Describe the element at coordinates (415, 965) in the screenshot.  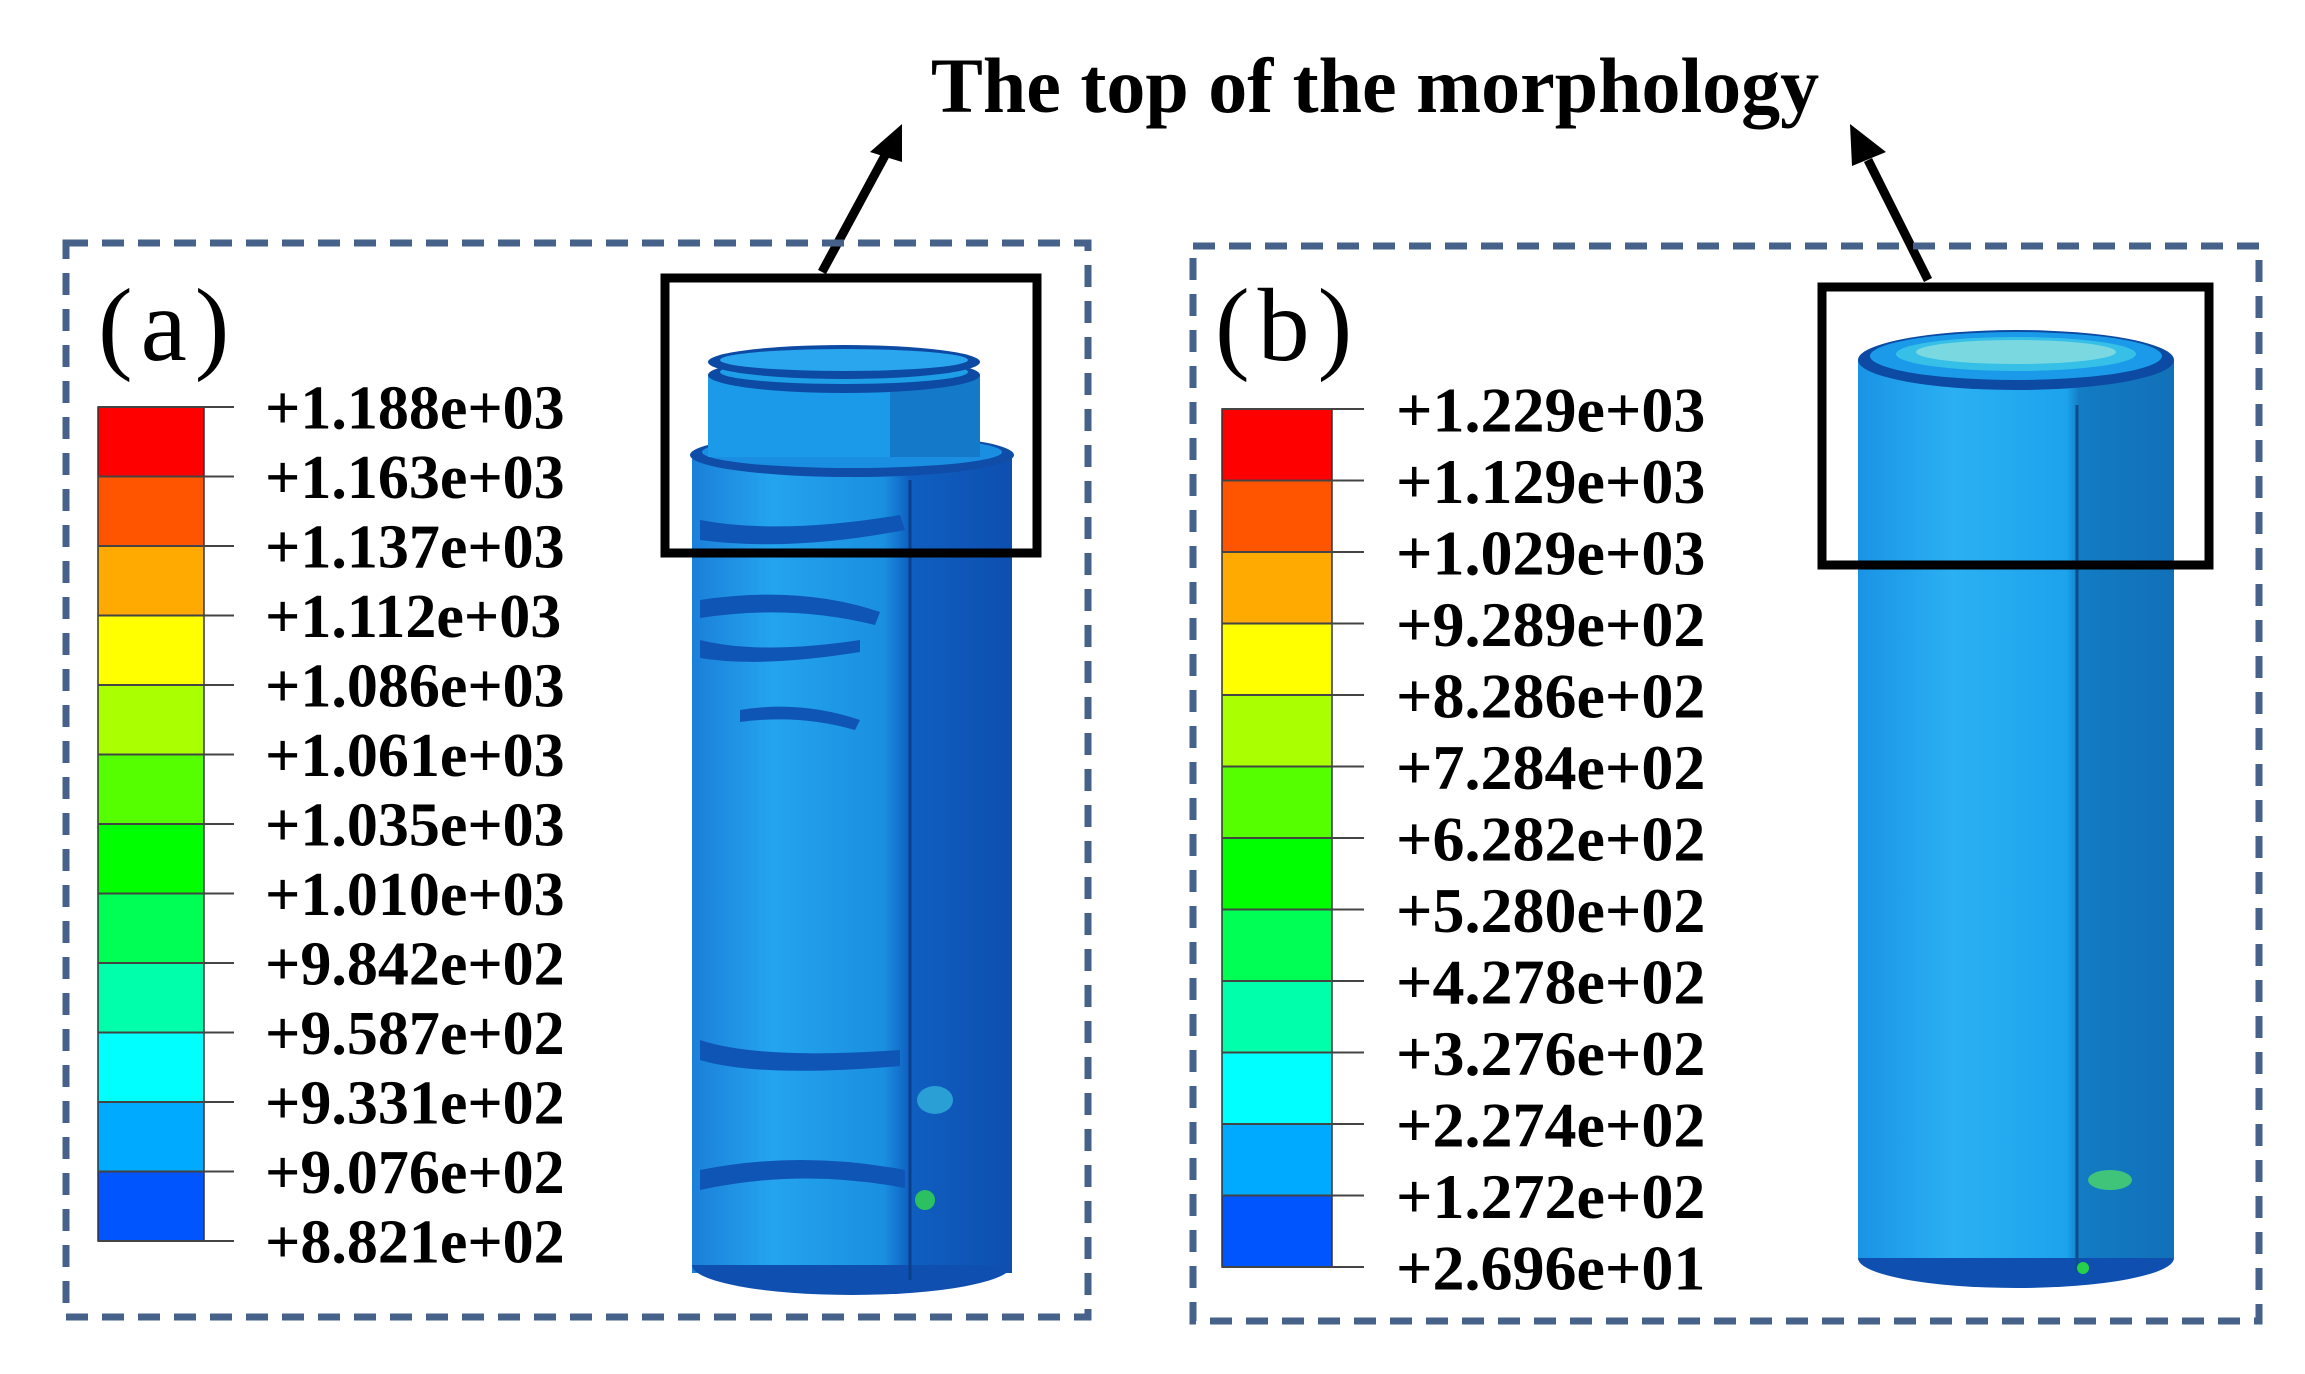
I see `legend-value-label: +9.842e+02` at that location.